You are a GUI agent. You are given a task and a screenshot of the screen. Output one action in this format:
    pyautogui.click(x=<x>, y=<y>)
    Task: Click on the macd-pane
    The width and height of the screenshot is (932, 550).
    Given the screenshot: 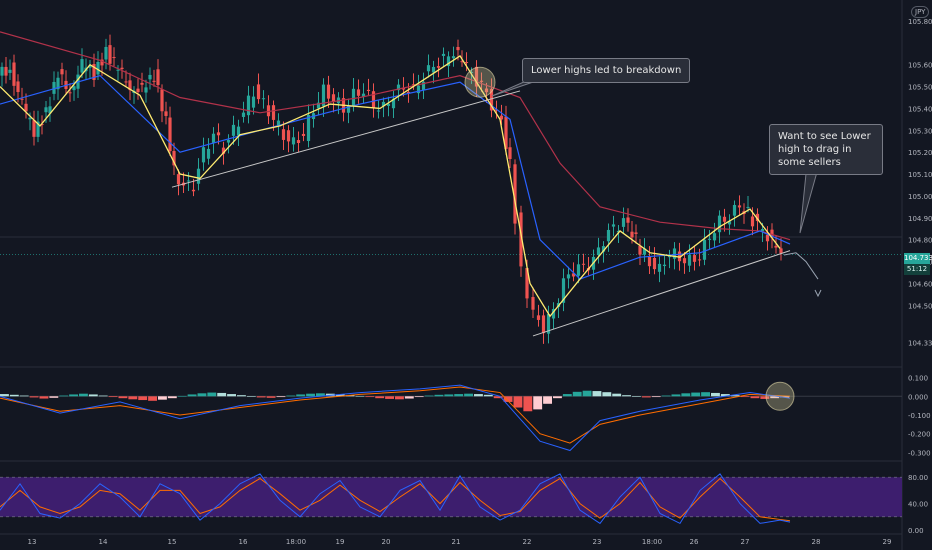 What is the action you would take?
    pyautogui.click(x=451, y=416)
    